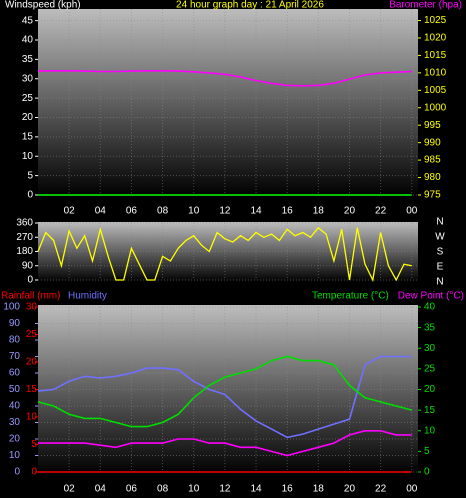 This screenshot has width=466, height=498. What do you see at coordinates (435, 90) in the screenshot?
I see `y-tick-label: 1005` at bounding box center [435, 90].